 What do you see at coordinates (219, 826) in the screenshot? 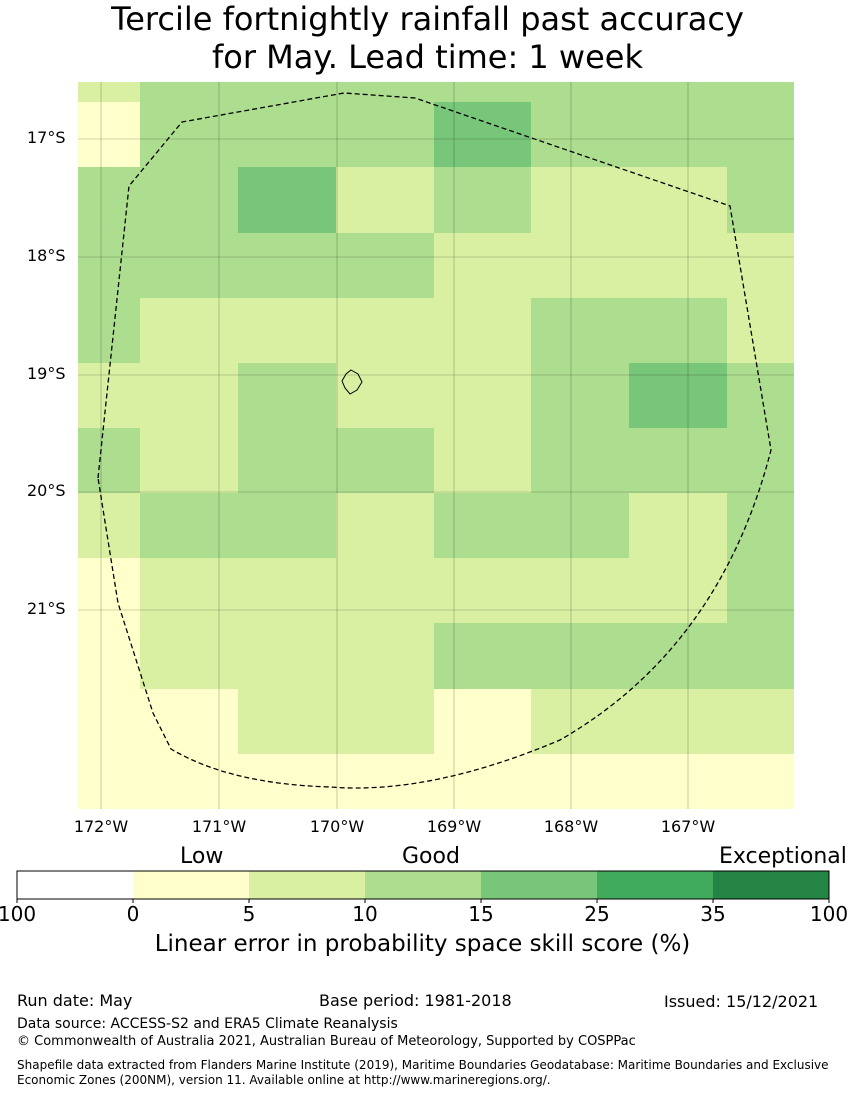
I see `longitude-label: 171°W` at bounding box center [219, 826].